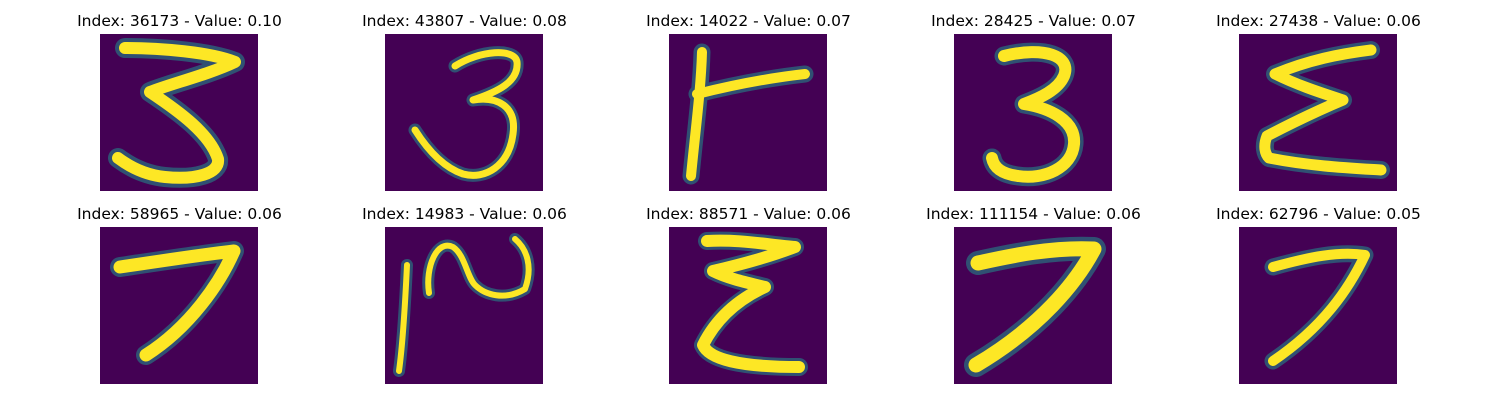  I want to click on panel-4: Index: 28425 - Value: 0.07, so click(1033, 95).